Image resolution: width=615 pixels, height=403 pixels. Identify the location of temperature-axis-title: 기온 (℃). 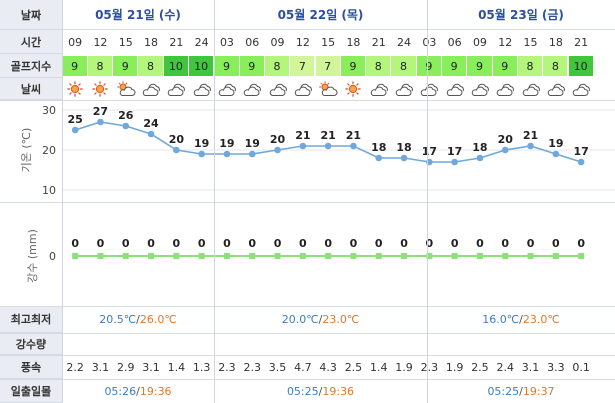
(26, 150).